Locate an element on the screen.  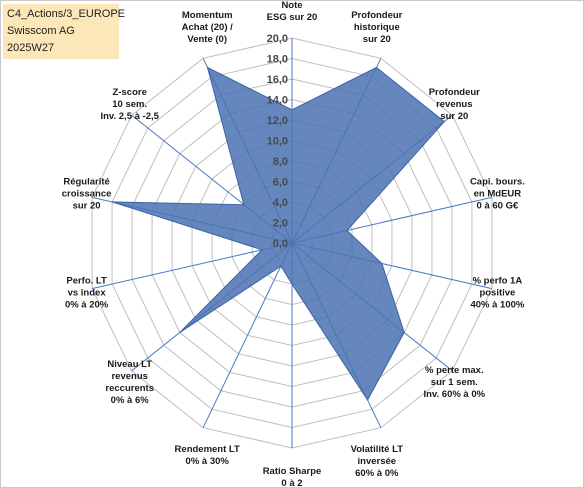
axis-label-line: sur 1 sem. is located at coordinates (454, 382).